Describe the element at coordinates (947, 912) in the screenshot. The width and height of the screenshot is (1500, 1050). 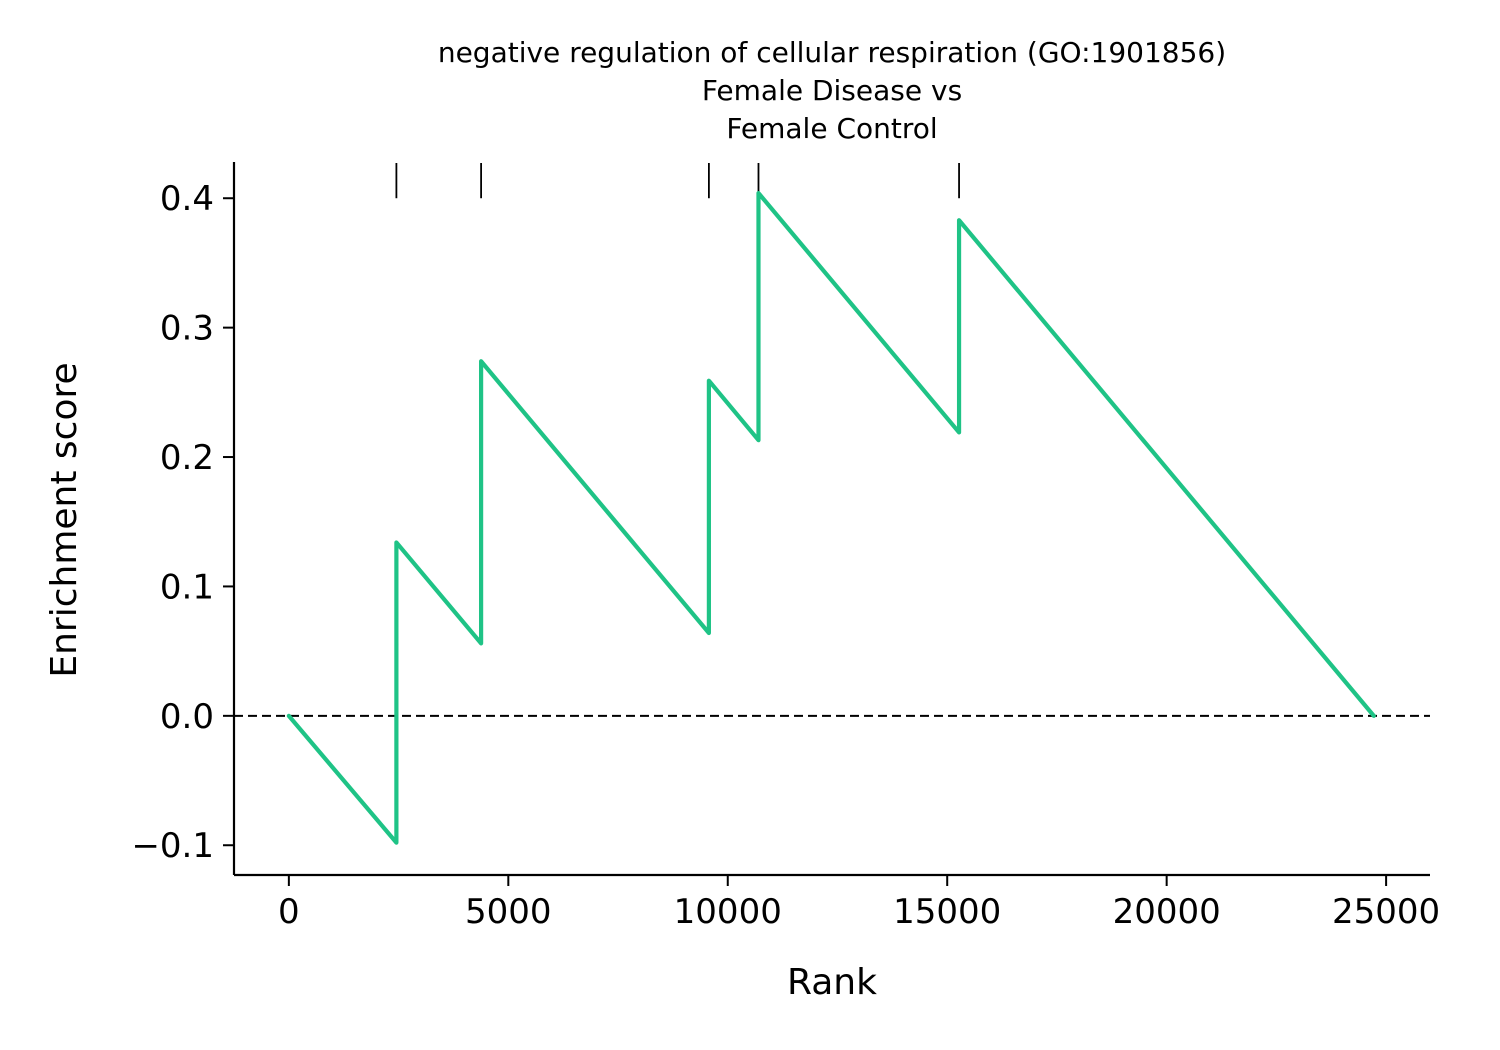
I see `x-tick-label: 15000` at that location.